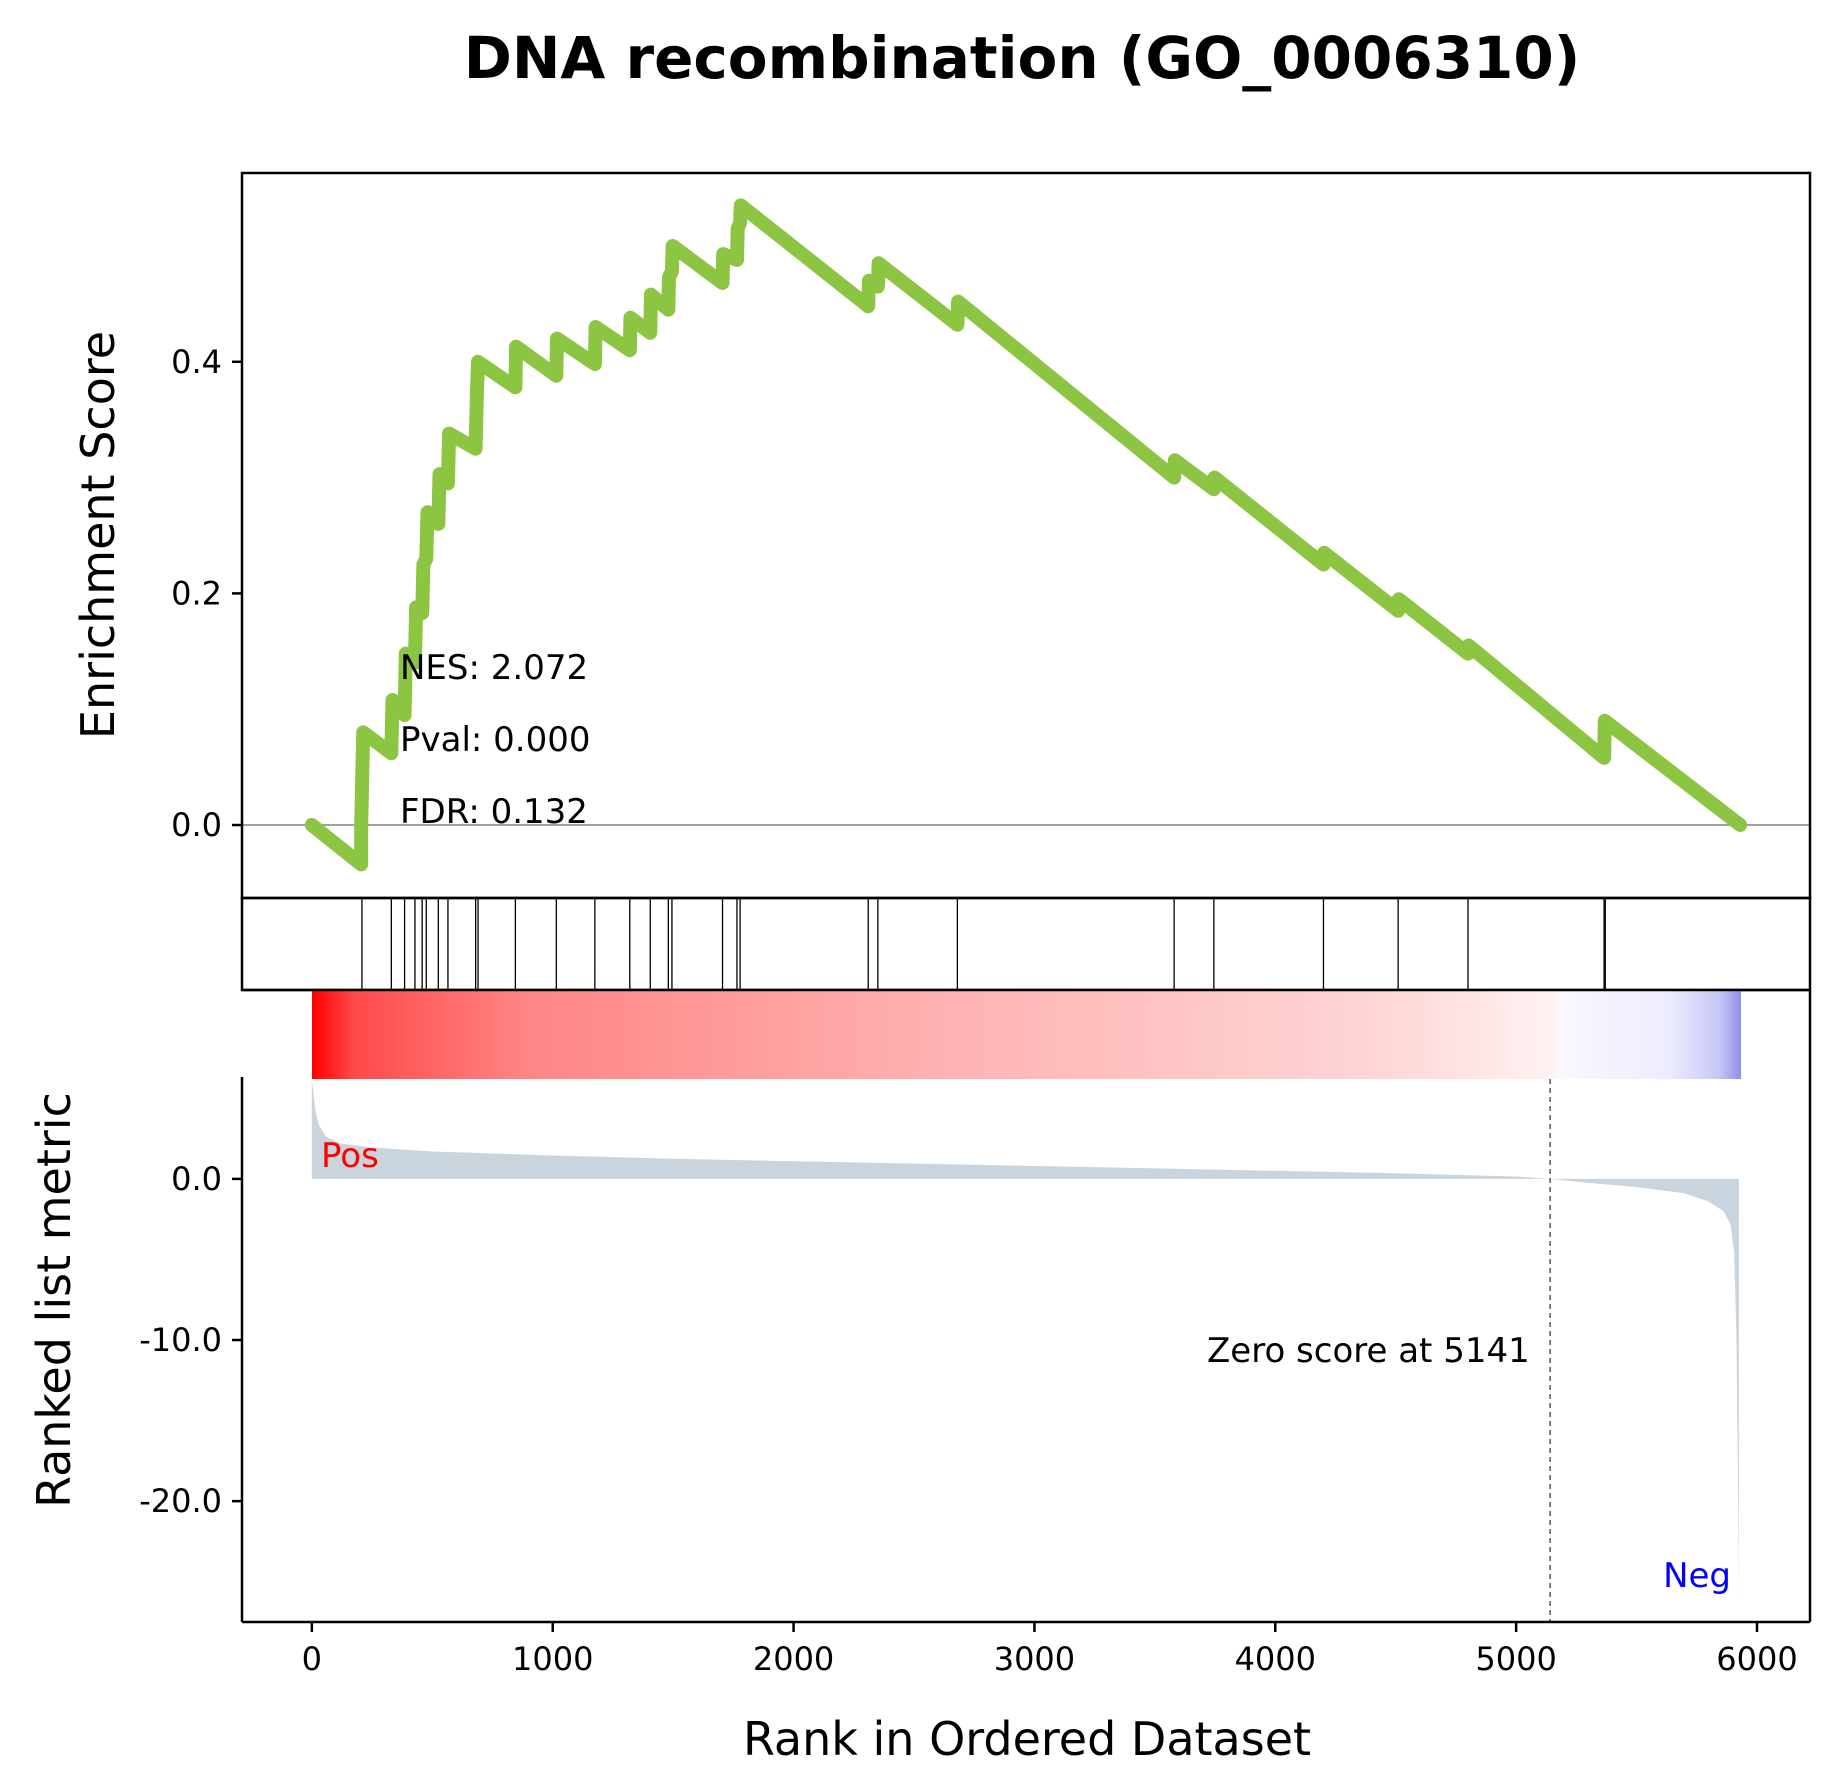 The height and width of the screenshot is (1788, 1834). What do you see at coordinates (1022, 58) in the screenshot?
I see `chart-title: DNA recombination (GO_0006310)` at bounding box center [1022, 58].